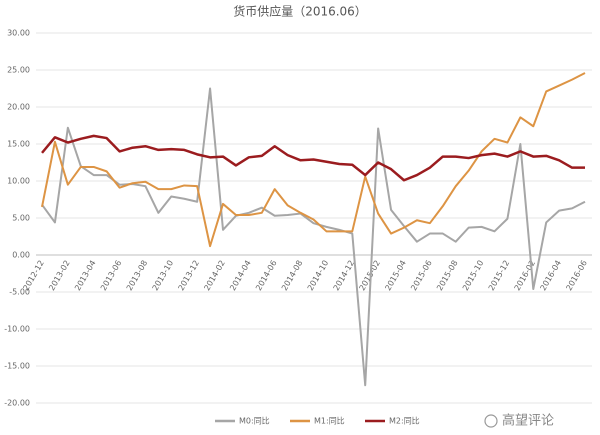  I want to click on y-tick-label: 30.00, so click(18, 33).